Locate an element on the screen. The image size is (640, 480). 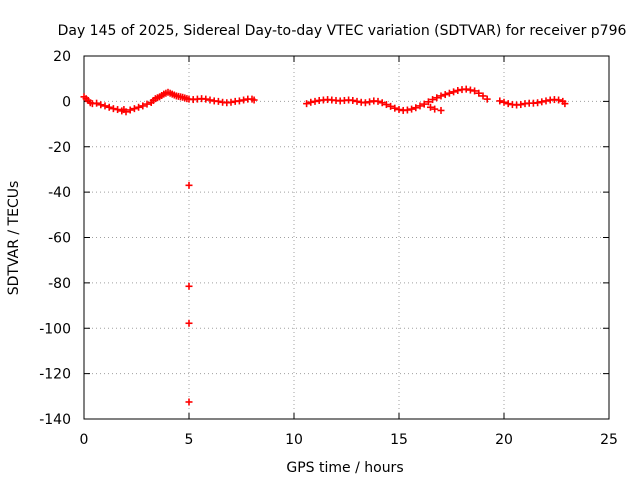
x-tick-label: 5 is located at coordinates (189, 440).